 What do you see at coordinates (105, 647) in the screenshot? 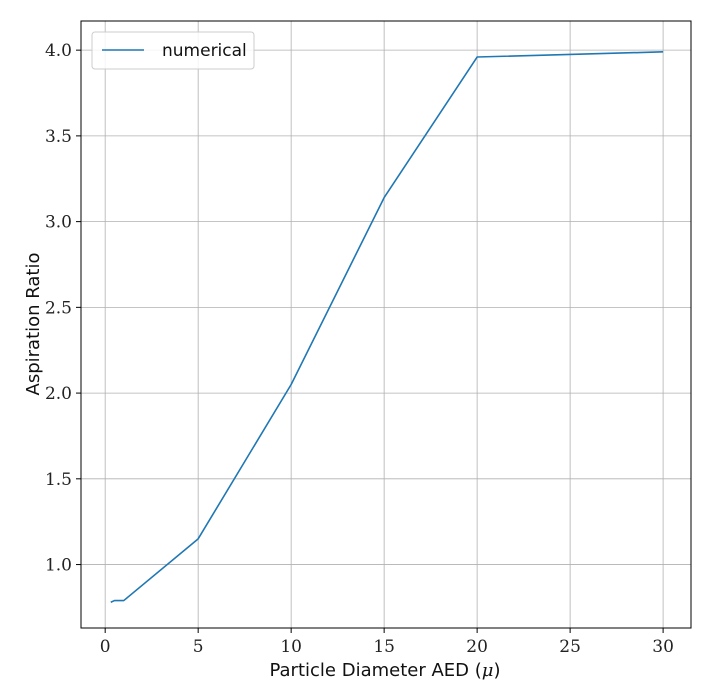
I see `x-tick-label: 0` at bounding box center [105, 647].